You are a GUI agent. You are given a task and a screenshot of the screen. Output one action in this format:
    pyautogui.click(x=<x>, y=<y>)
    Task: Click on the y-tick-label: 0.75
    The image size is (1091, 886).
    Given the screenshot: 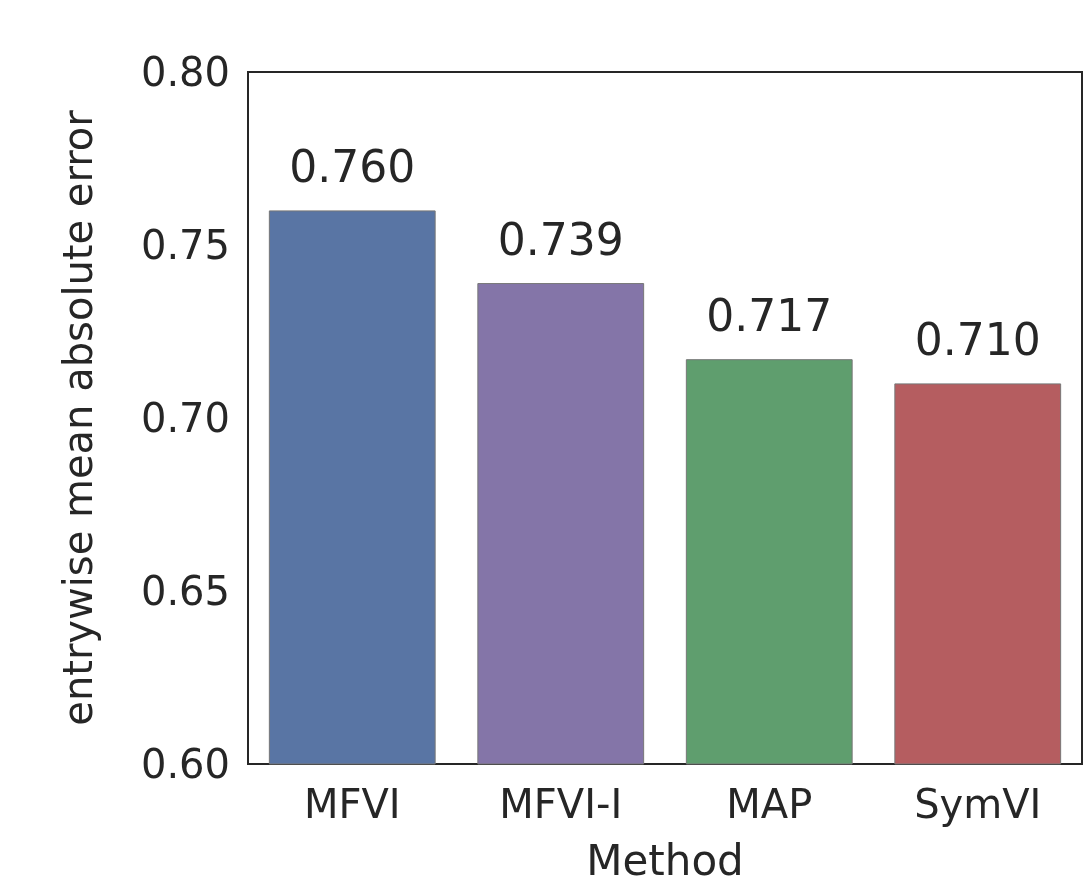 What is the action you would take?
    pyautogui.click(x=185, y=245)
    